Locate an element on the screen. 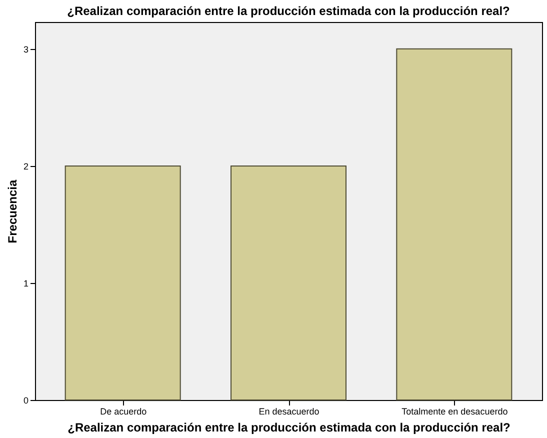 The width and height of the screenshot is (547, 438). y-tick-label: 2 is located at coordinates (25, 166).